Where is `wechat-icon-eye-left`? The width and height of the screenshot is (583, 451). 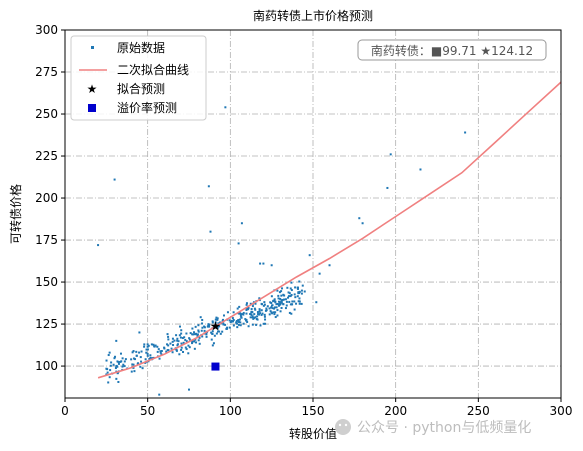 wechat-icon-eye-left is located at coordinates (340, 425).